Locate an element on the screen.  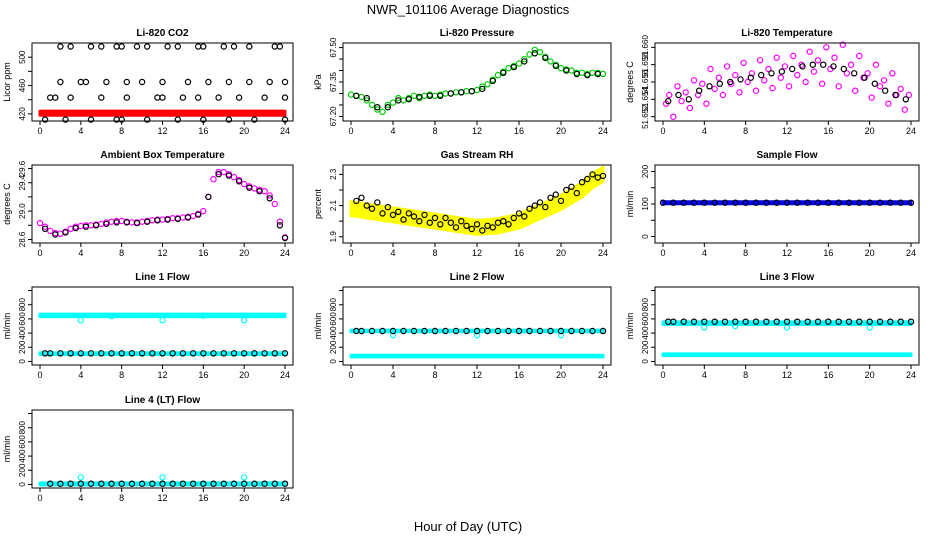
panel-ylabel: percent is located at coordinates (318, 203).